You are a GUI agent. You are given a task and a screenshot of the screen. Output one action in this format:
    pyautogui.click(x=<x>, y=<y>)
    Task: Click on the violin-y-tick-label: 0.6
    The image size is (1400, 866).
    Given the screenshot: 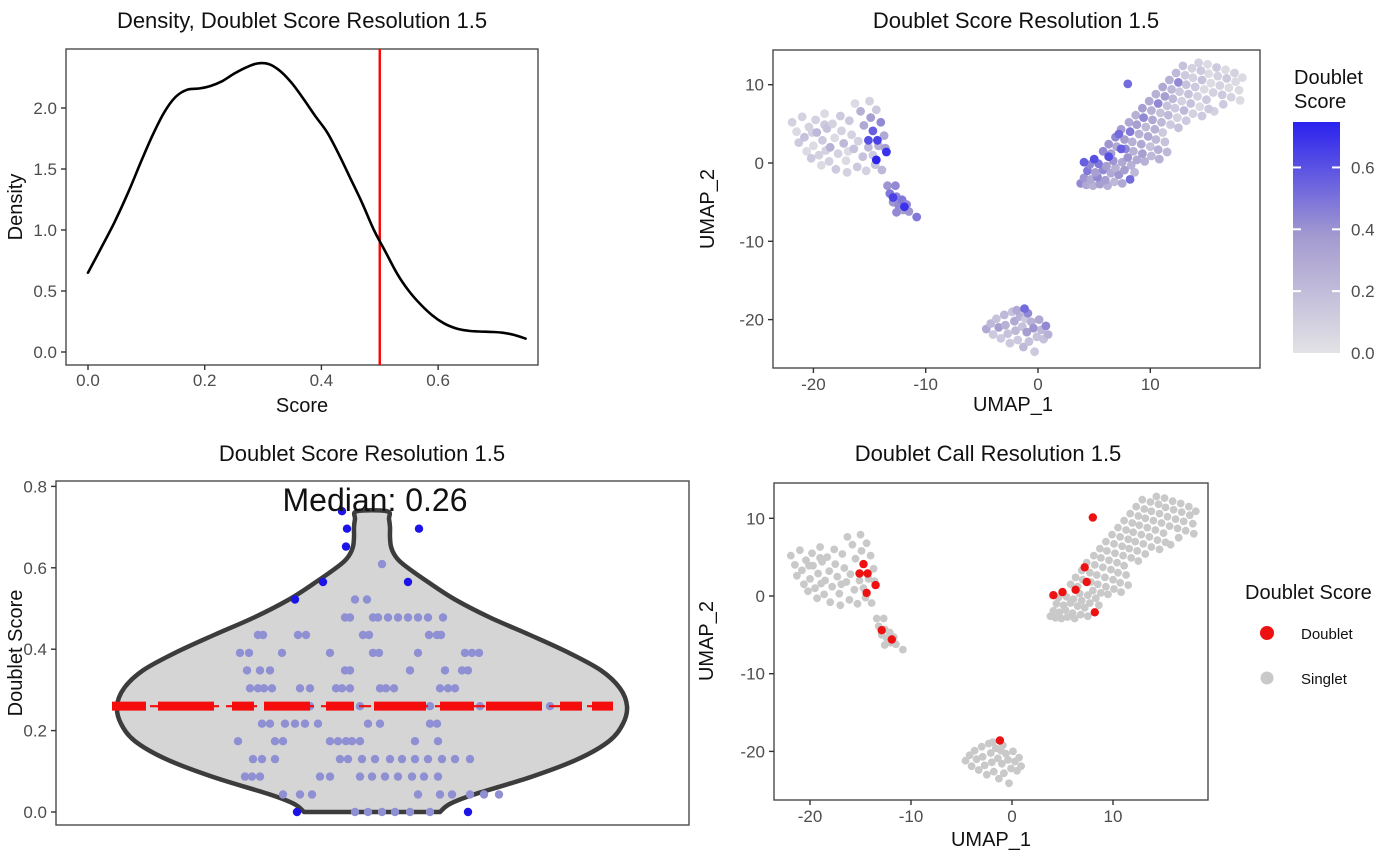 What is the action you would take?
    pyautogui.click(x=35, y=568)
    